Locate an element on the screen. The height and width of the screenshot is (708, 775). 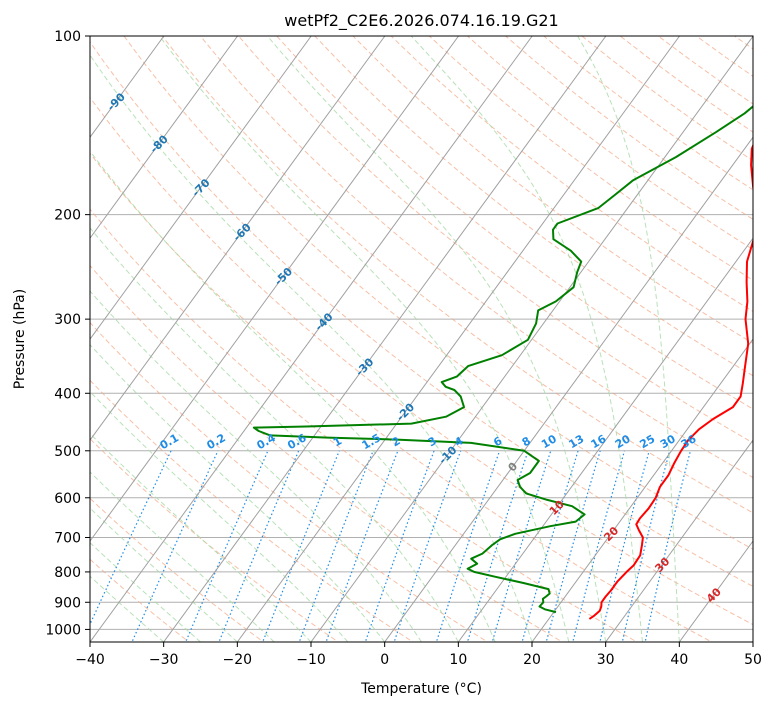
x-tick-label: −30 is located at coordinates (164, 660).